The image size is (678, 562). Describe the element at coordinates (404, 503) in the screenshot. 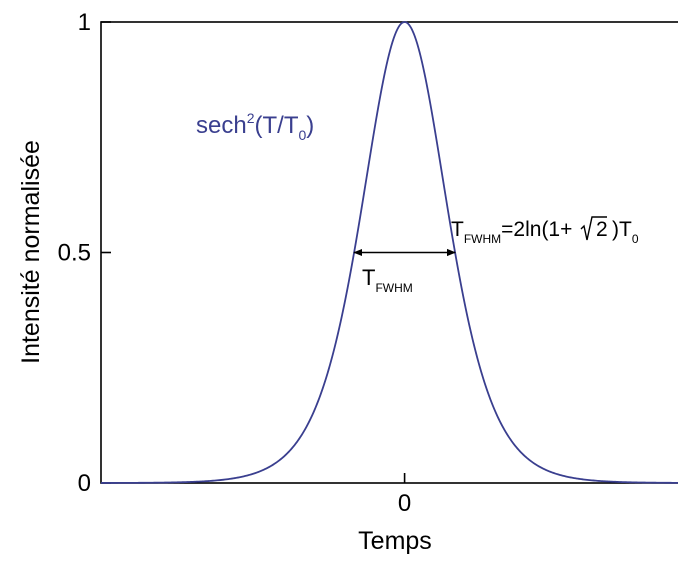

I see `x-tick-label-0: 0` at that location.